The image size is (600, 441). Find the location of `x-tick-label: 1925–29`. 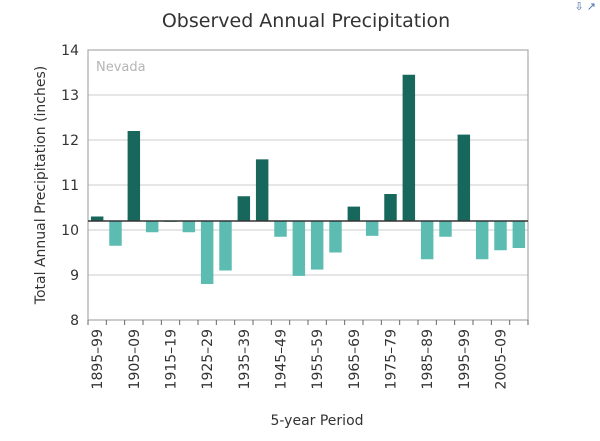

x-tick-label: 1925–29 is located at coordinates (208, 359).